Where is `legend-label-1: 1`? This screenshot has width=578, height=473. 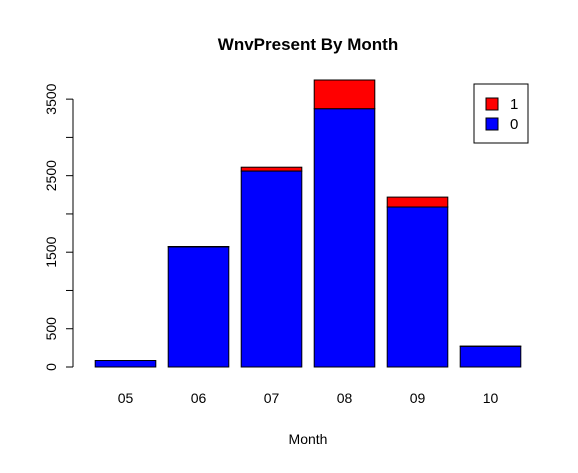 legend-label-1: 1 is located at coordinates (514, 104).